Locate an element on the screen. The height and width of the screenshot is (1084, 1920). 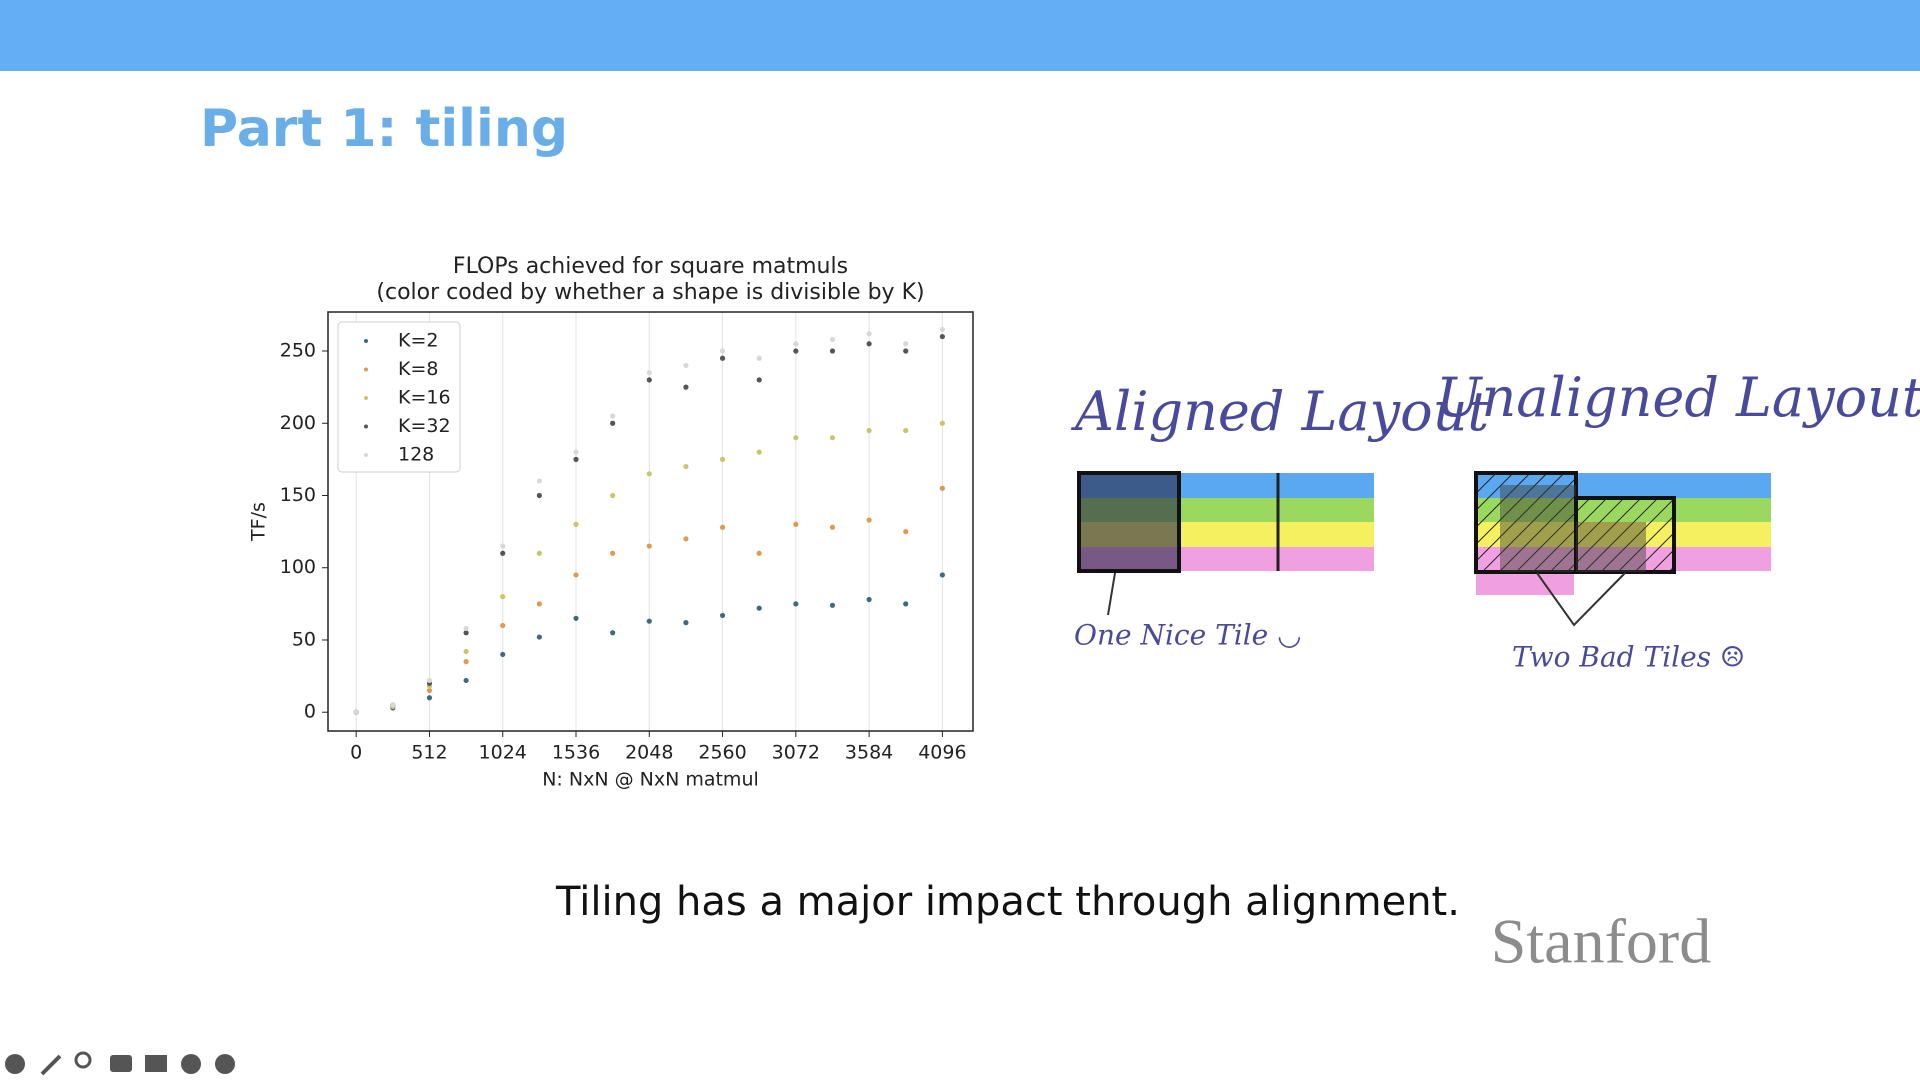
chart-title: FLOPs achieved for square matmuls is located at coordinates (650, 266).